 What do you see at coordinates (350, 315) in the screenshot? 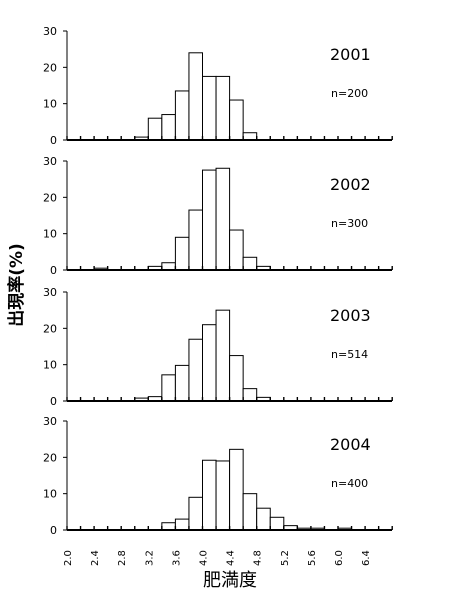
I see `year-label-2003: 2003` at bounding box center [350, 315].